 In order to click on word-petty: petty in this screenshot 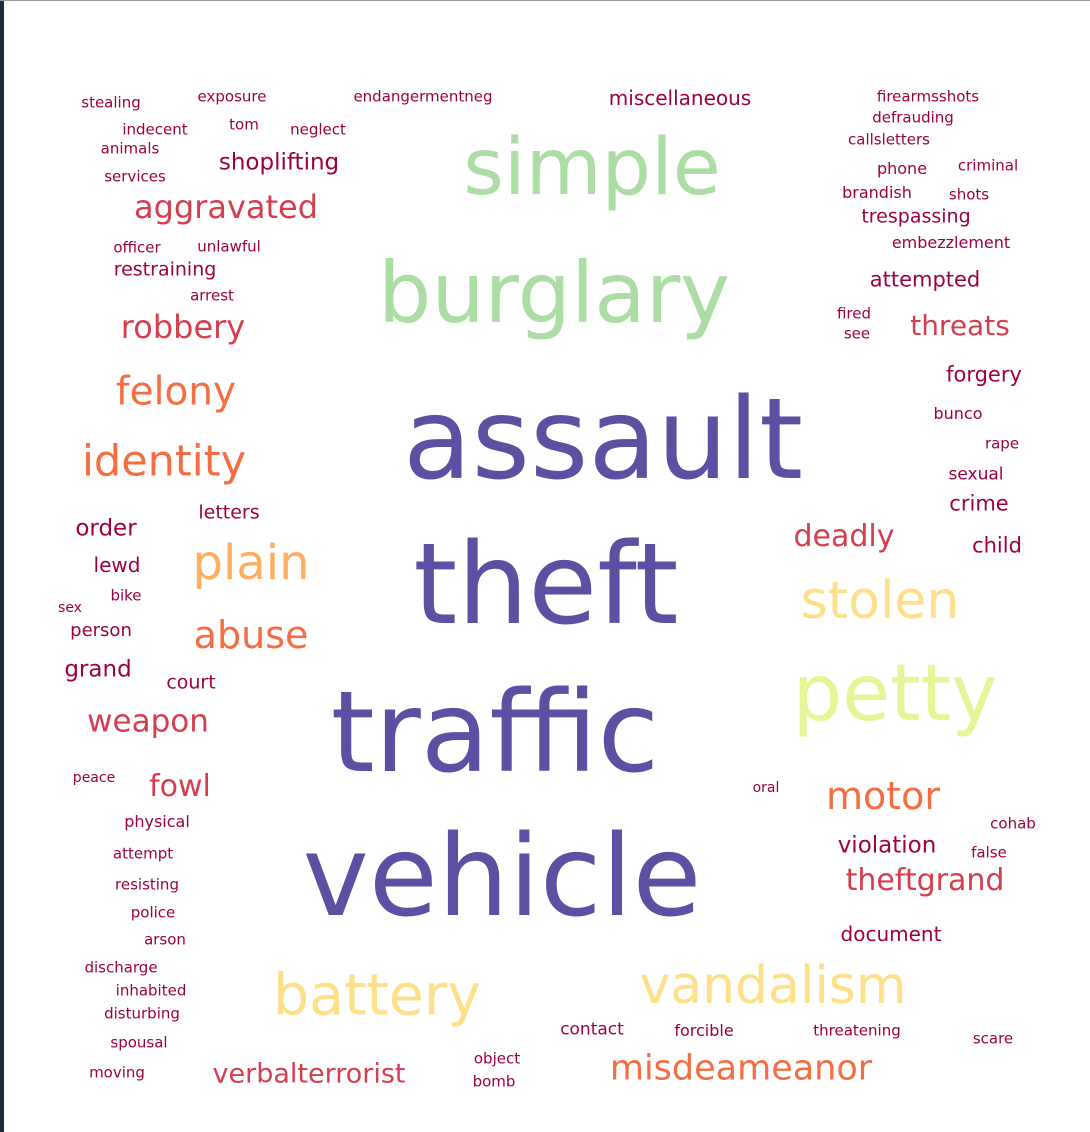, I will do `click(895, 694)`.